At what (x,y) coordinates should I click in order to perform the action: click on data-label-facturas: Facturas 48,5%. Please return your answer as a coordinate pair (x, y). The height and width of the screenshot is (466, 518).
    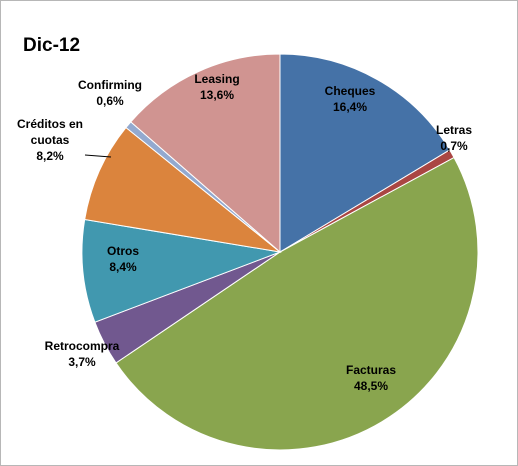
    Looking at the image, I should click on (371, 378).